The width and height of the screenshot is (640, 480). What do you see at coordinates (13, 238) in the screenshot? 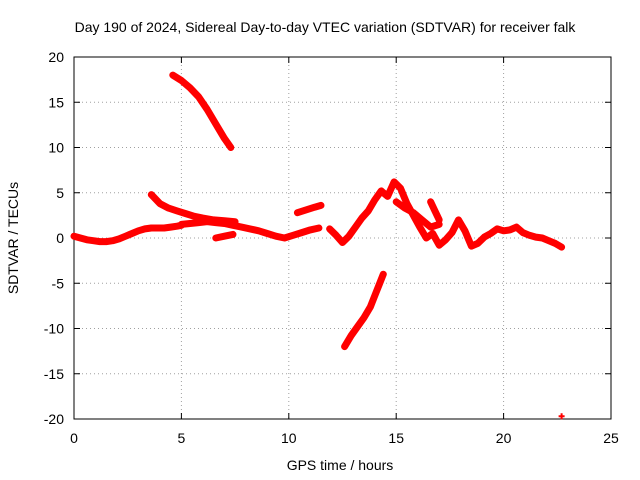
I see `y-axis-label: SDTVAR / TECUs` at bounding box center [13, 238].